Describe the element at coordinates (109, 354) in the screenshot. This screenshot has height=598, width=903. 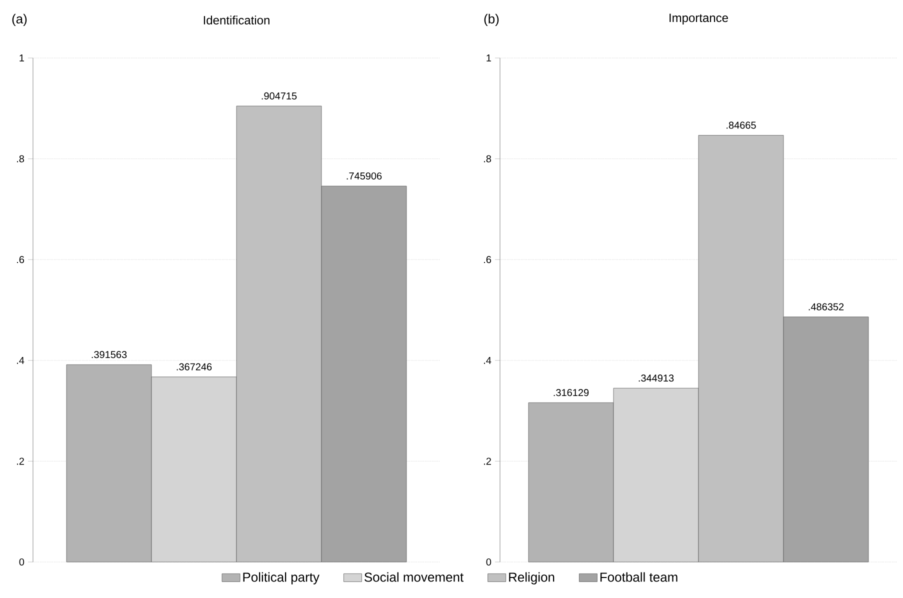
I see `data-label: .391563` at that location.